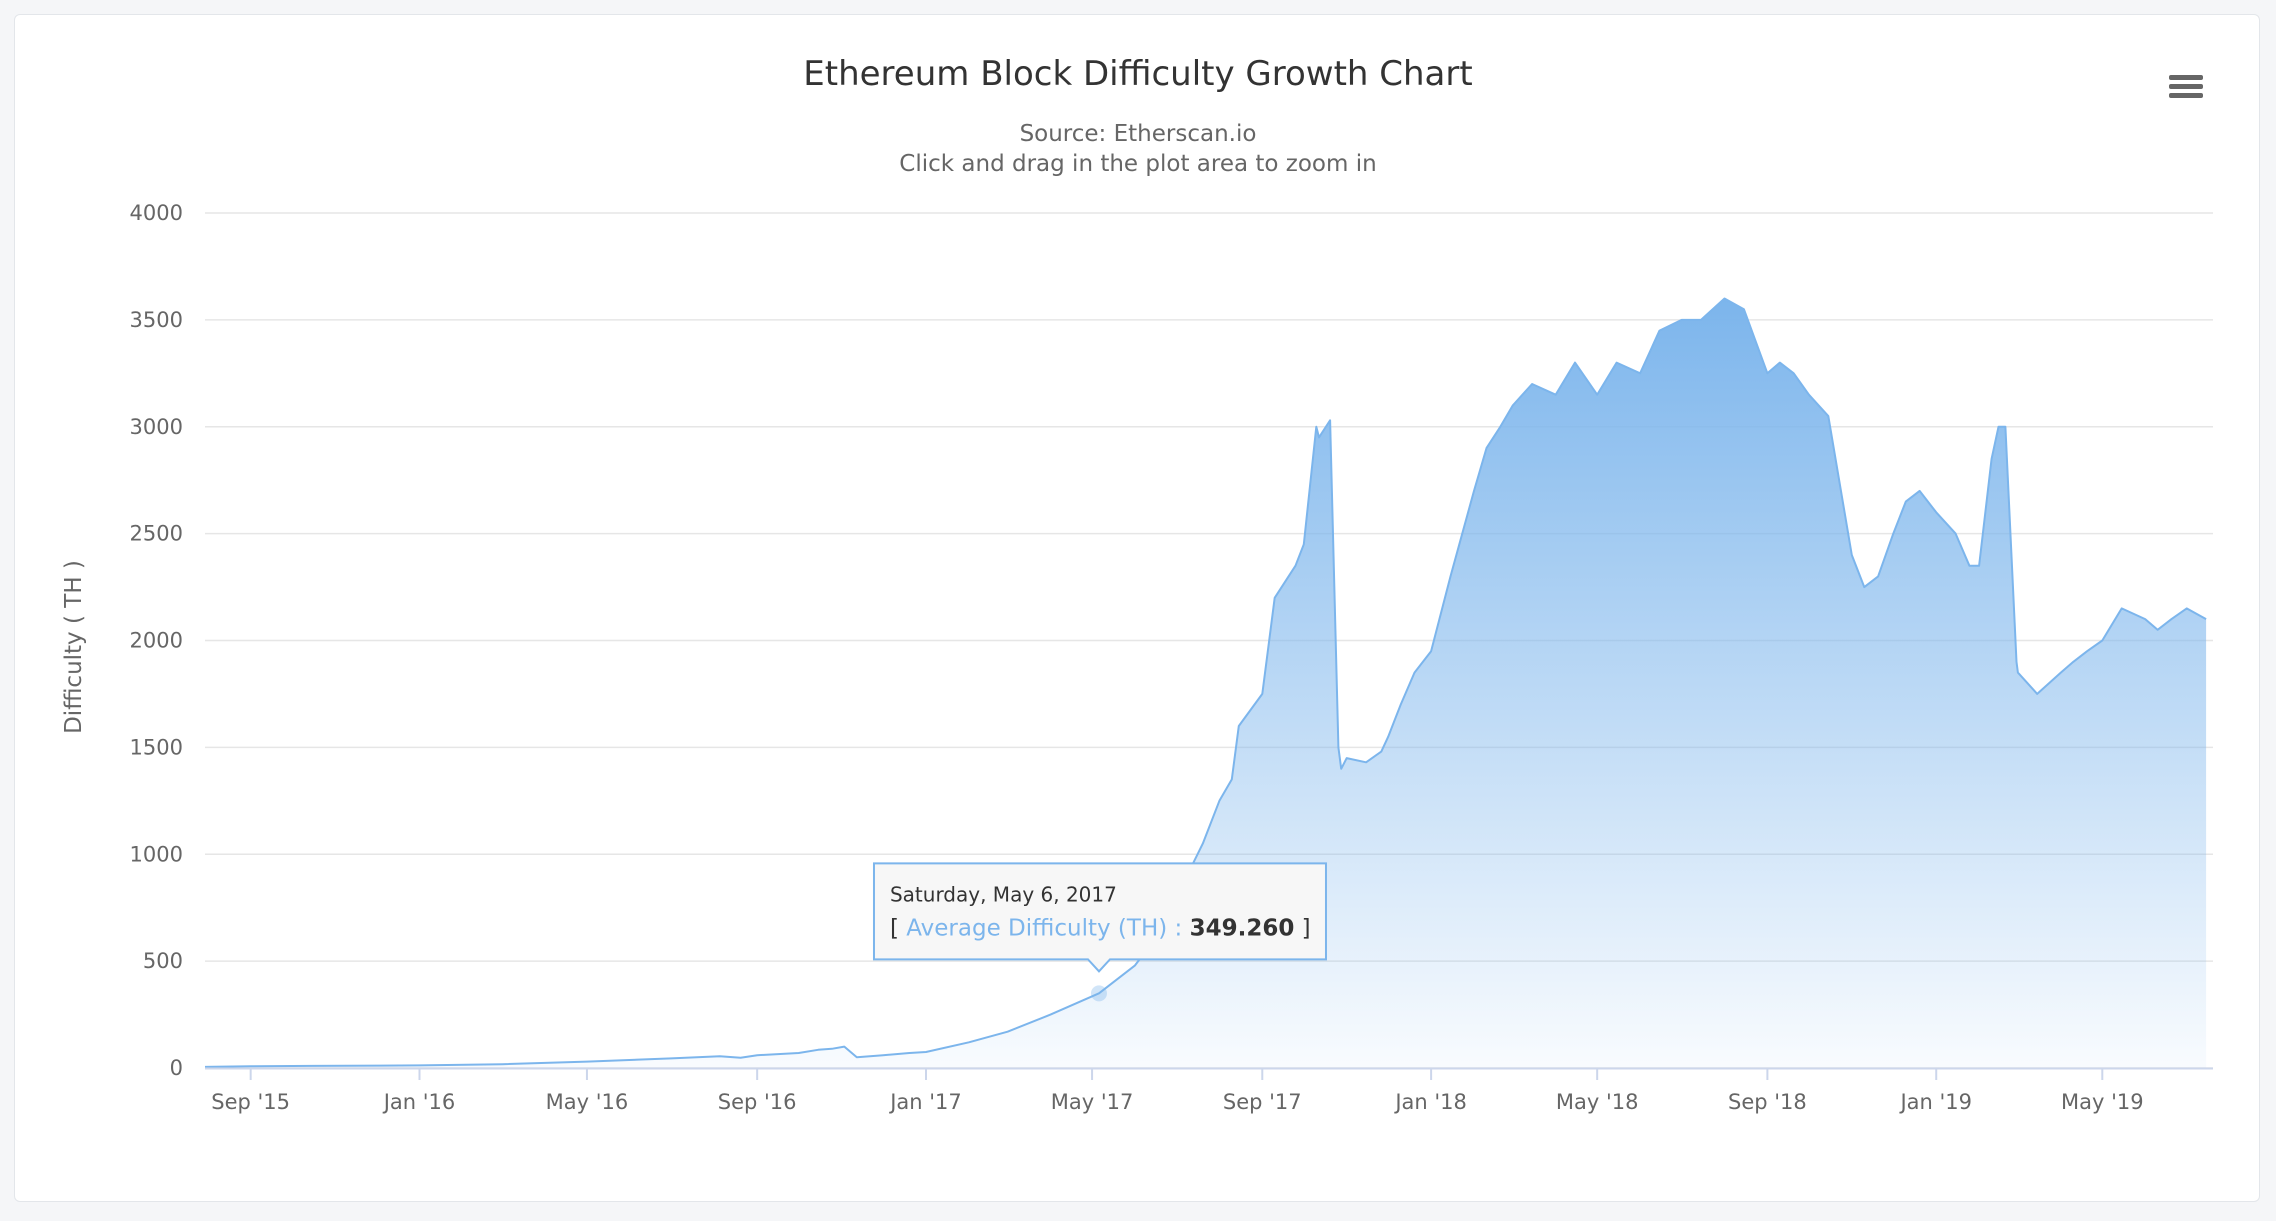 This screenshot has height=1221, width=2276. Describe the element at coordinates (1003, 894) in the screenshot. I see `tooltip-date: Saturday, May 6, 2017` at that location.